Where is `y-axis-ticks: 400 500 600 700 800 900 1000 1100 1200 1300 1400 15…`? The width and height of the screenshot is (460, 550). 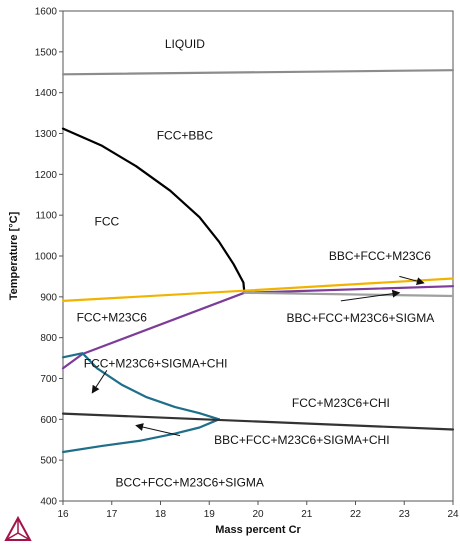
y-axis-ticks: 400 500 600 700 800 900 1000 1100 1200 1300 1400 15… is located at coordinates (49, 257).